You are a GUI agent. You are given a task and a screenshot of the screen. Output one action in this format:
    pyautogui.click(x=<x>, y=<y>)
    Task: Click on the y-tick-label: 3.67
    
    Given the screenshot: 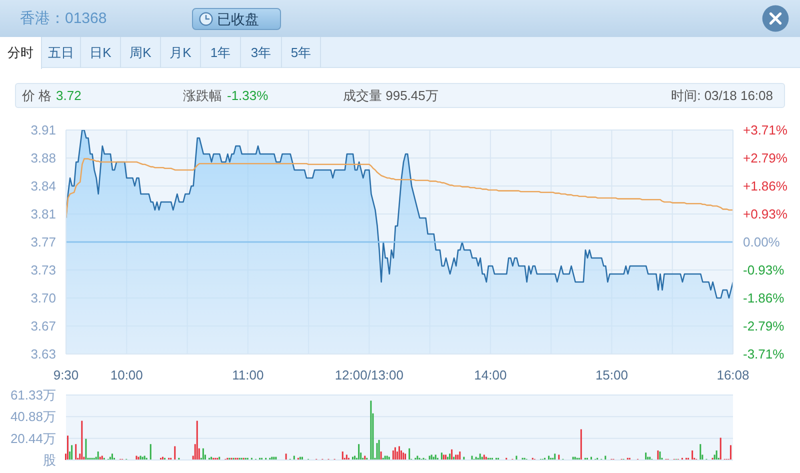 What is the action you would take?
    pyautogui.click(x=43, y=326)
    